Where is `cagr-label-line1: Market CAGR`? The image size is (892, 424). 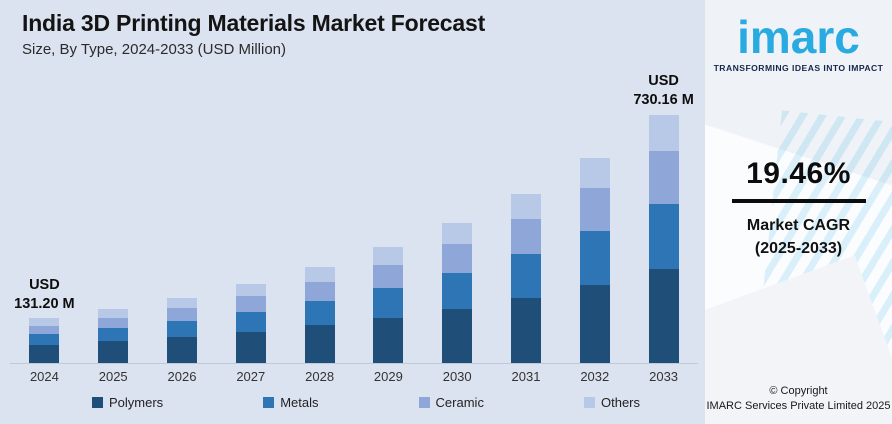
cagr-label-line1: Market CAGR is located at coordinates (798, 225).